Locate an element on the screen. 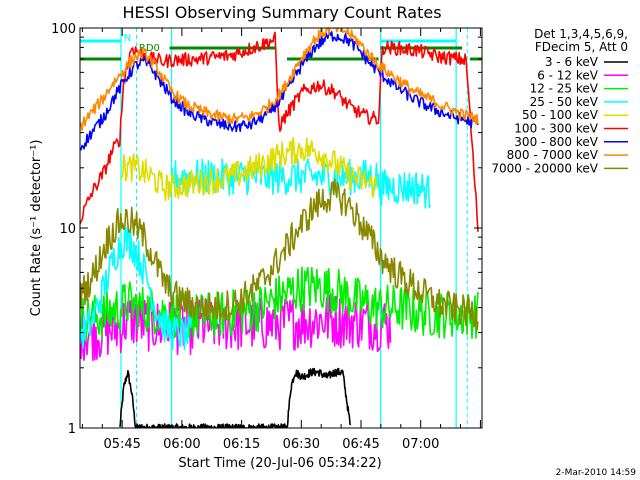  legend-label-0: 3 - 6 keV is located at coordinates (572, 62).